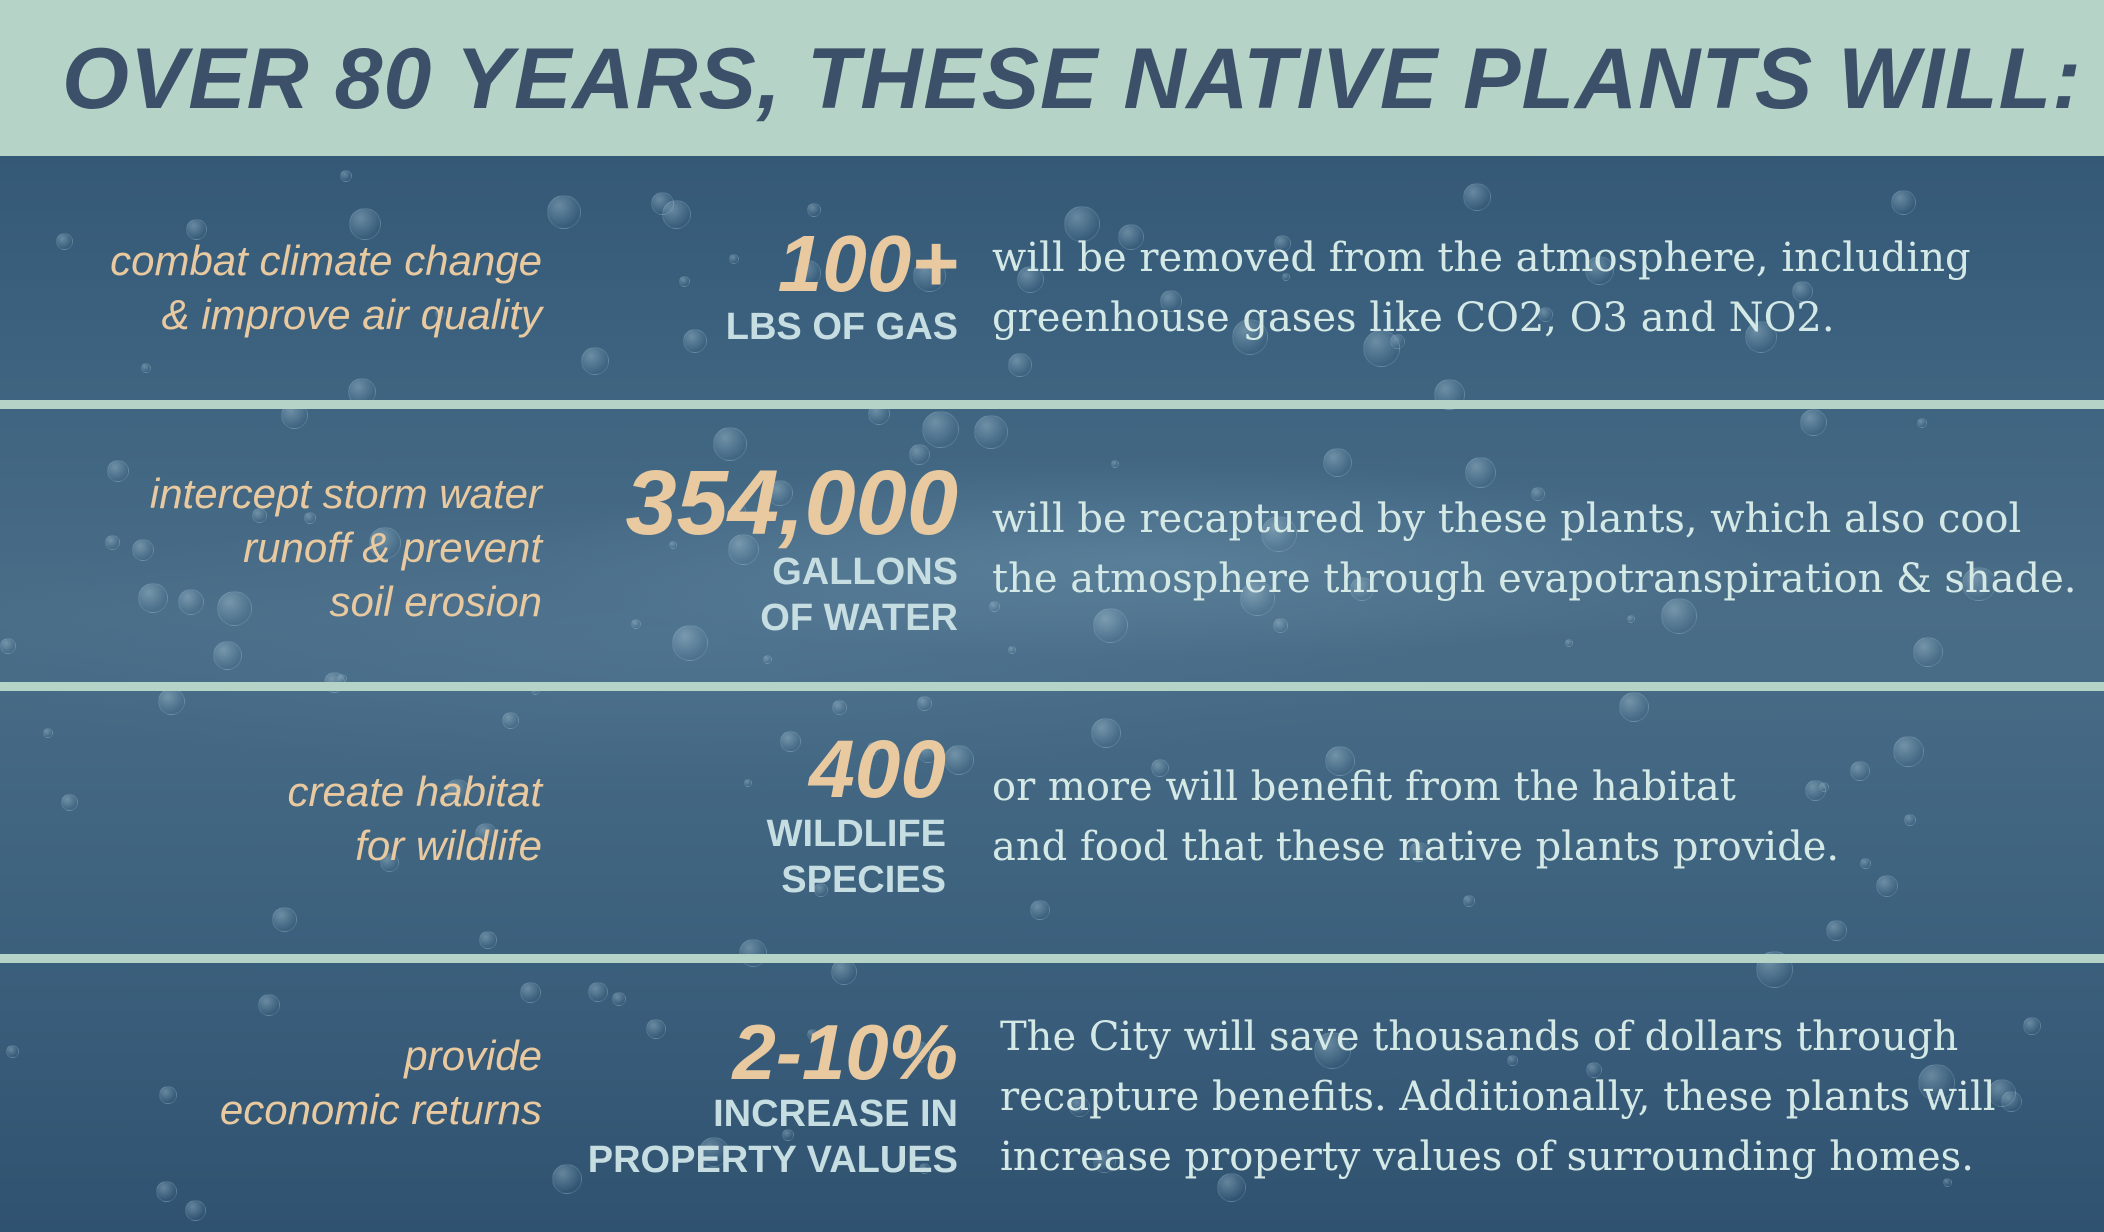  What do you see at coordinates (380, 1082) in the screenshot?
I see `benefit-goal: provide economic returns` at bounding box center [380, 1082].